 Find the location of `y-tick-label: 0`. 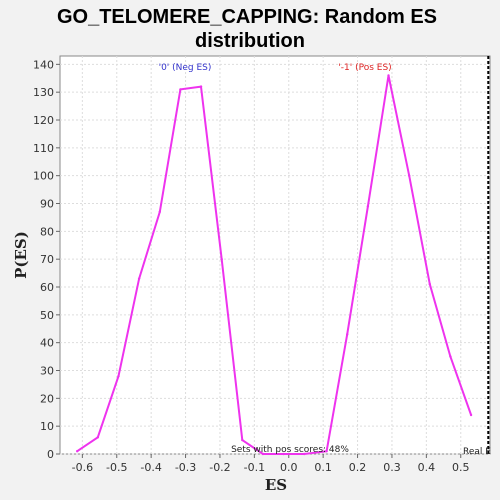

y-tick-label: 0 is located at coordinates (50, 454).